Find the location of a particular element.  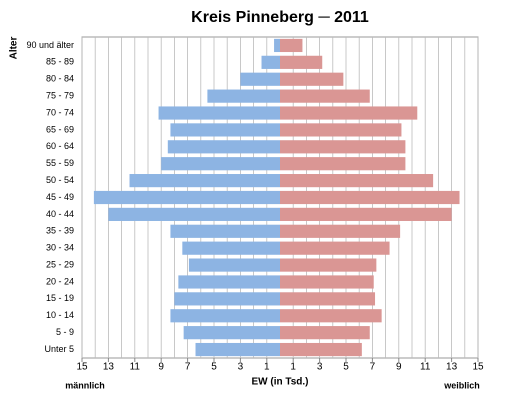

y-tick-label: 15 - 19 is located at coordinates (60, 298).